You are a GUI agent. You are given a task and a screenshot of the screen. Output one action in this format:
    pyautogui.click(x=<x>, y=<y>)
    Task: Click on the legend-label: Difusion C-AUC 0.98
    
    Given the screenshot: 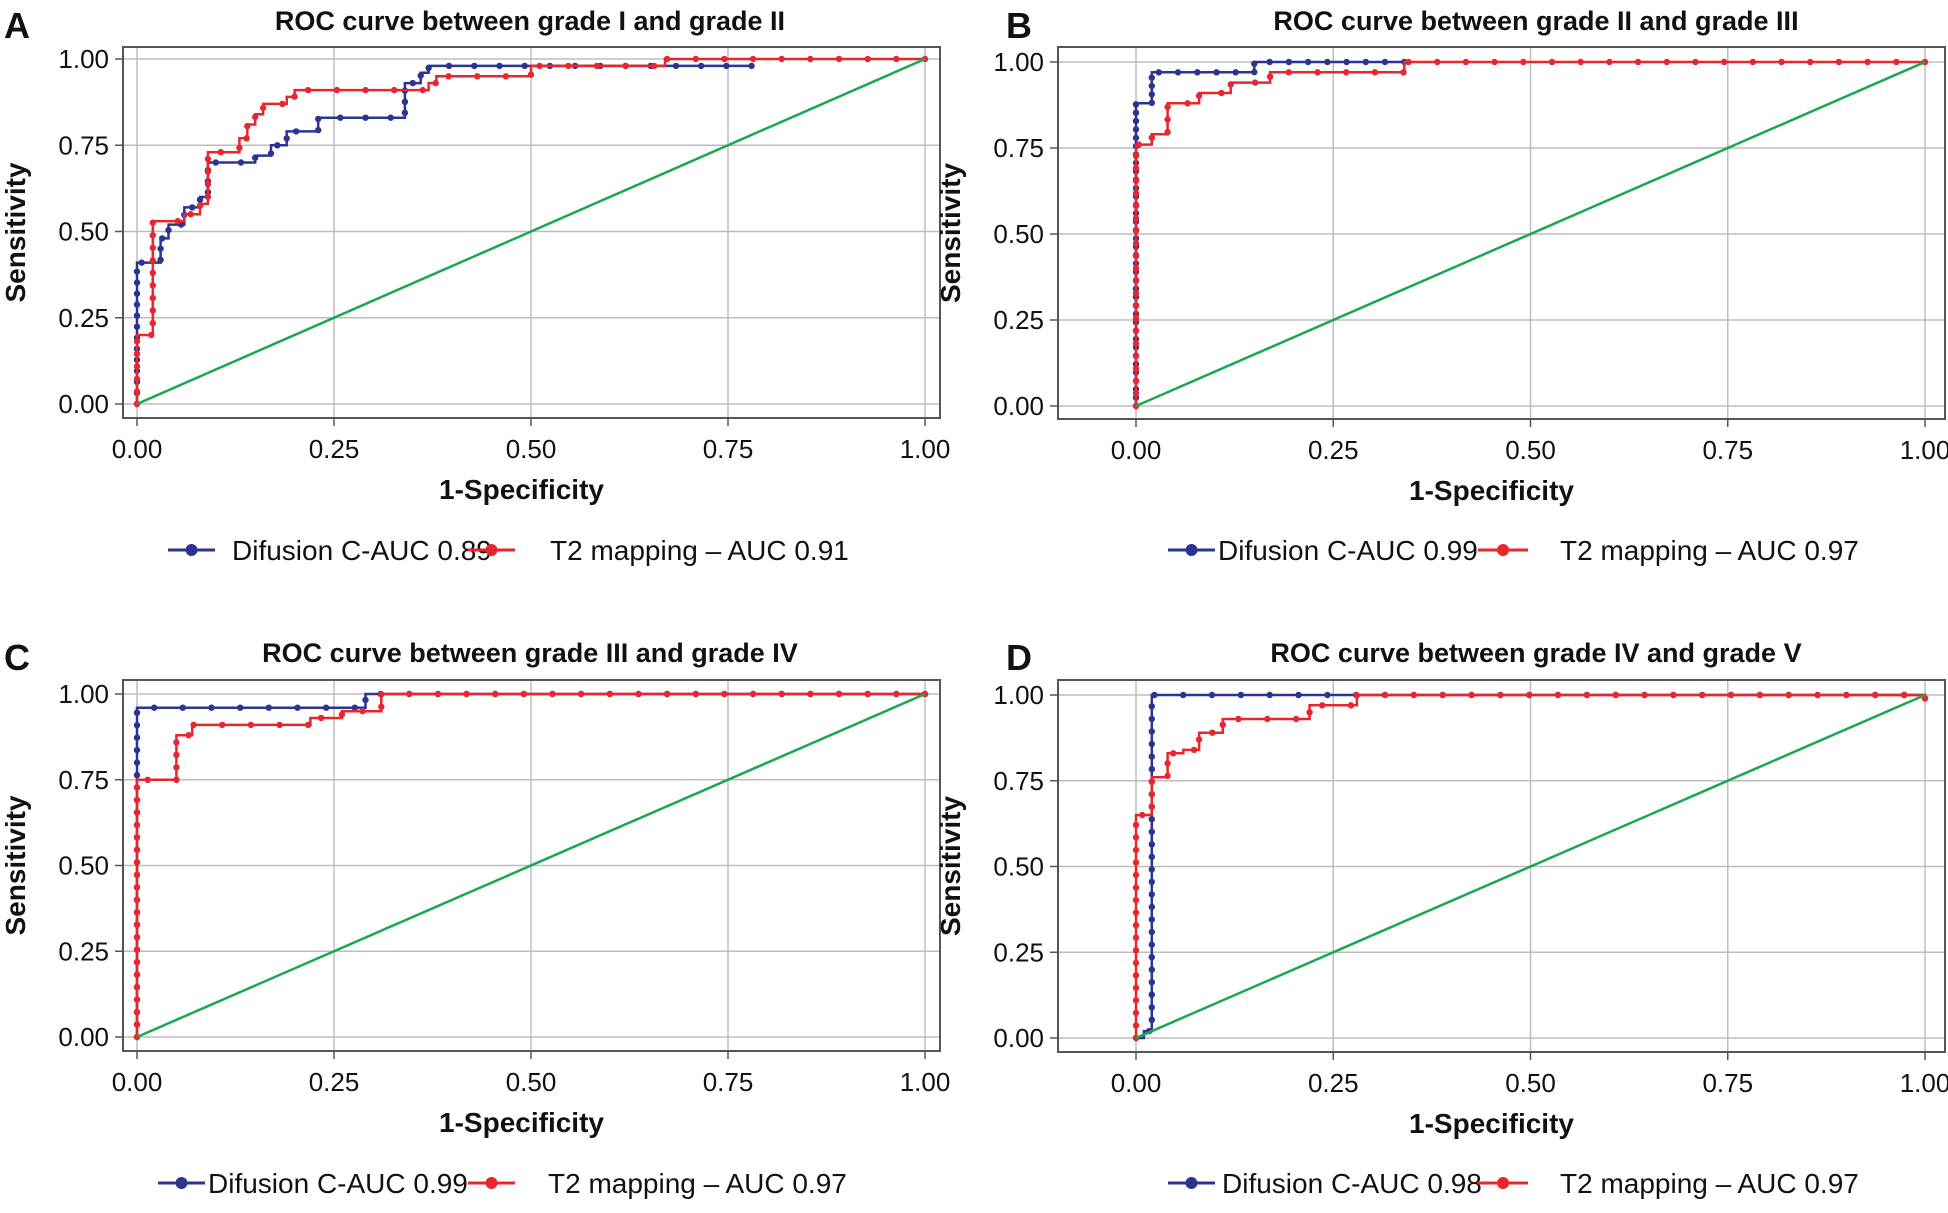 What is the action you would take?
    pyautogui.click(x=1352, y=1183)
    